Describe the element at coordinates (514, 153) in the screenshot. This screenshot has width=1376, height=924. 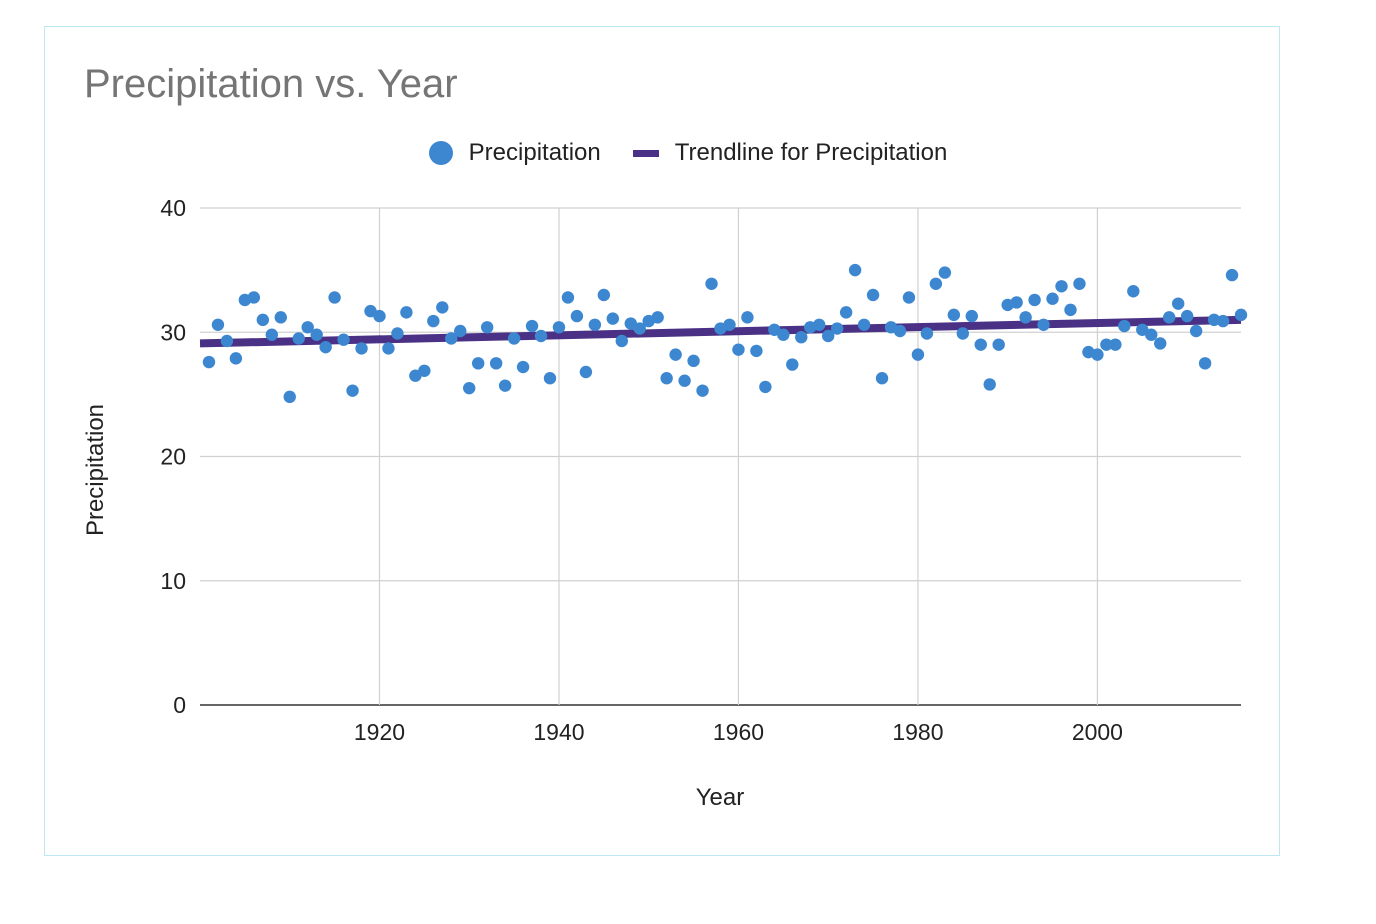
I see `legend-item-precipitation: Precipitation` at that location.